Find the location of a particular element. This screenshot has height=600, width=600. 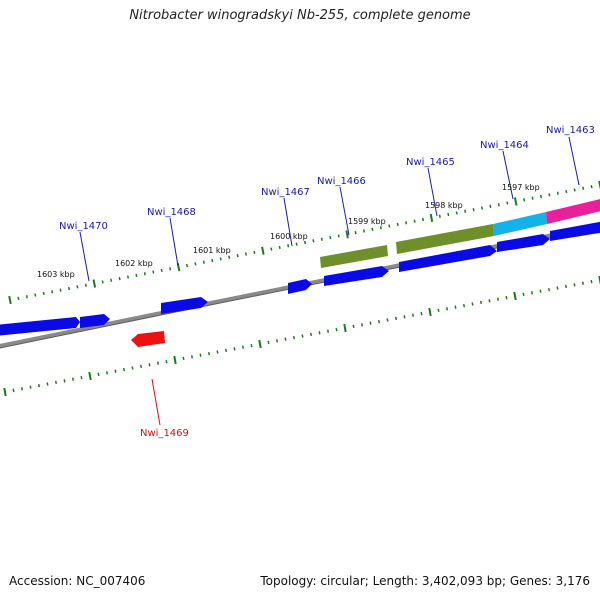

scale-label: 1597 kbp is located at coordinates (521, 187).